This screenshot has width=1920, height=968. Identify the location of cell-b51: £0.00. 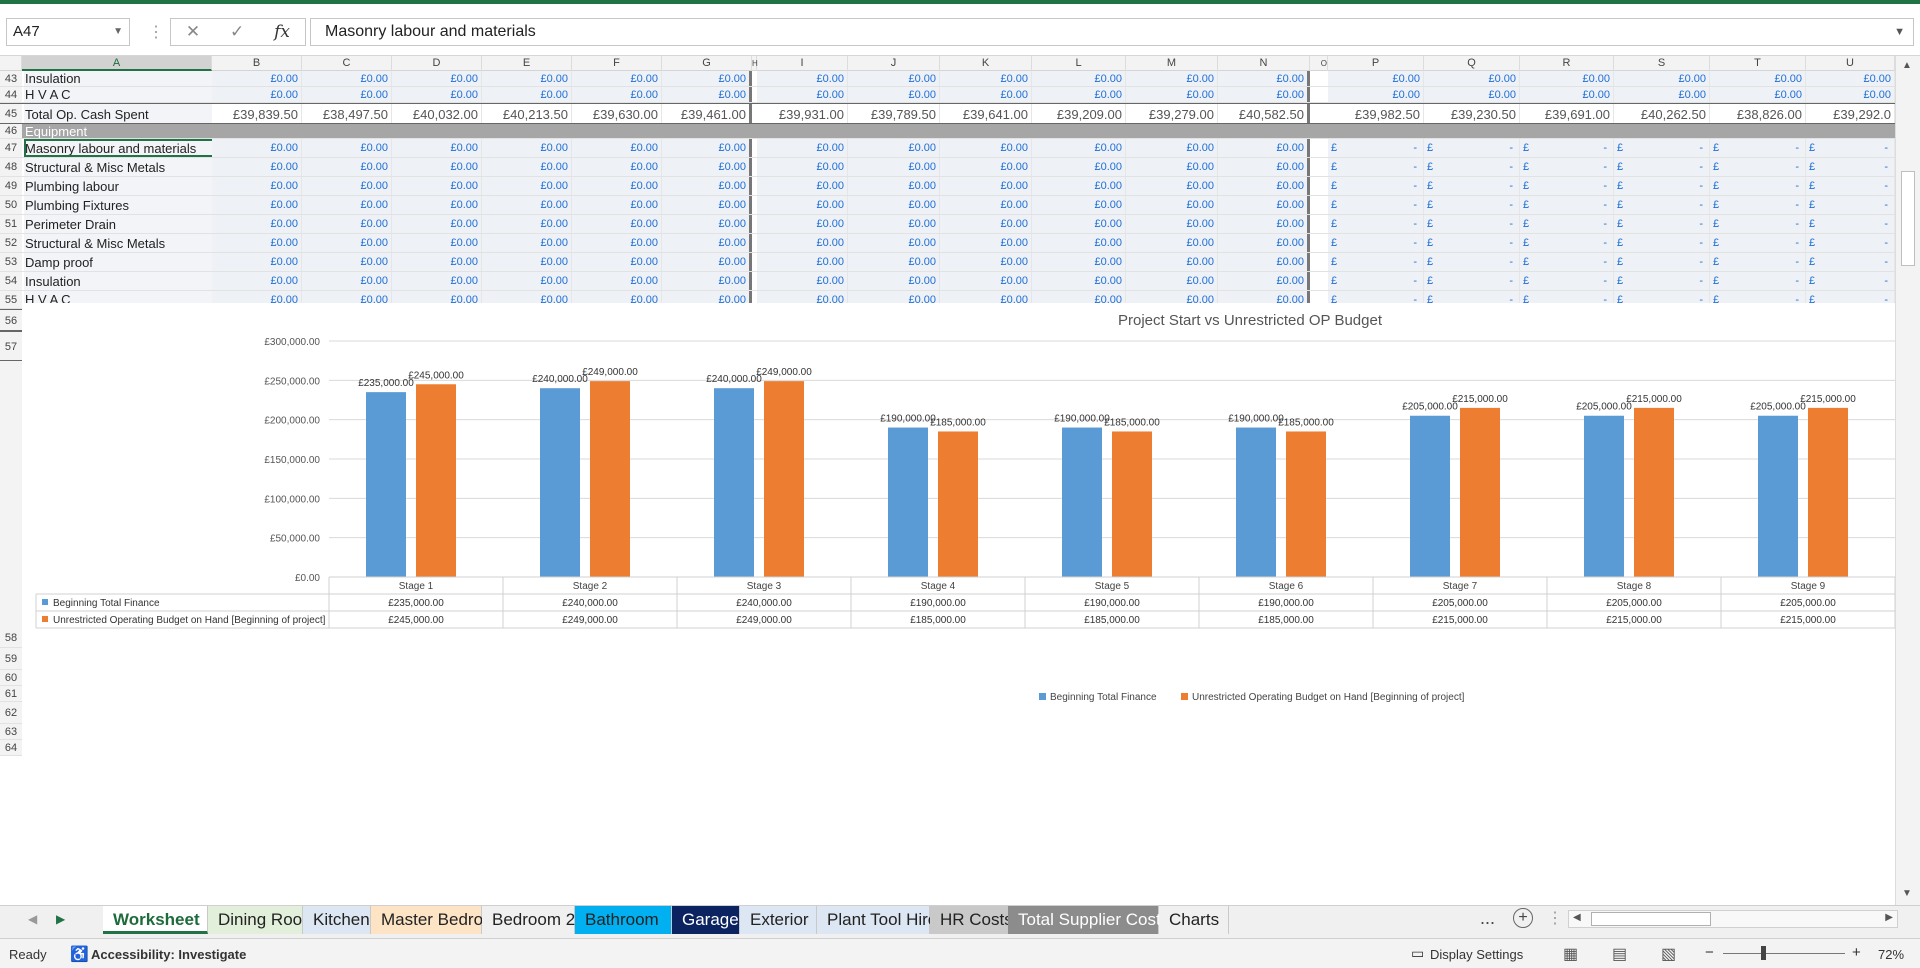
(257, 224).